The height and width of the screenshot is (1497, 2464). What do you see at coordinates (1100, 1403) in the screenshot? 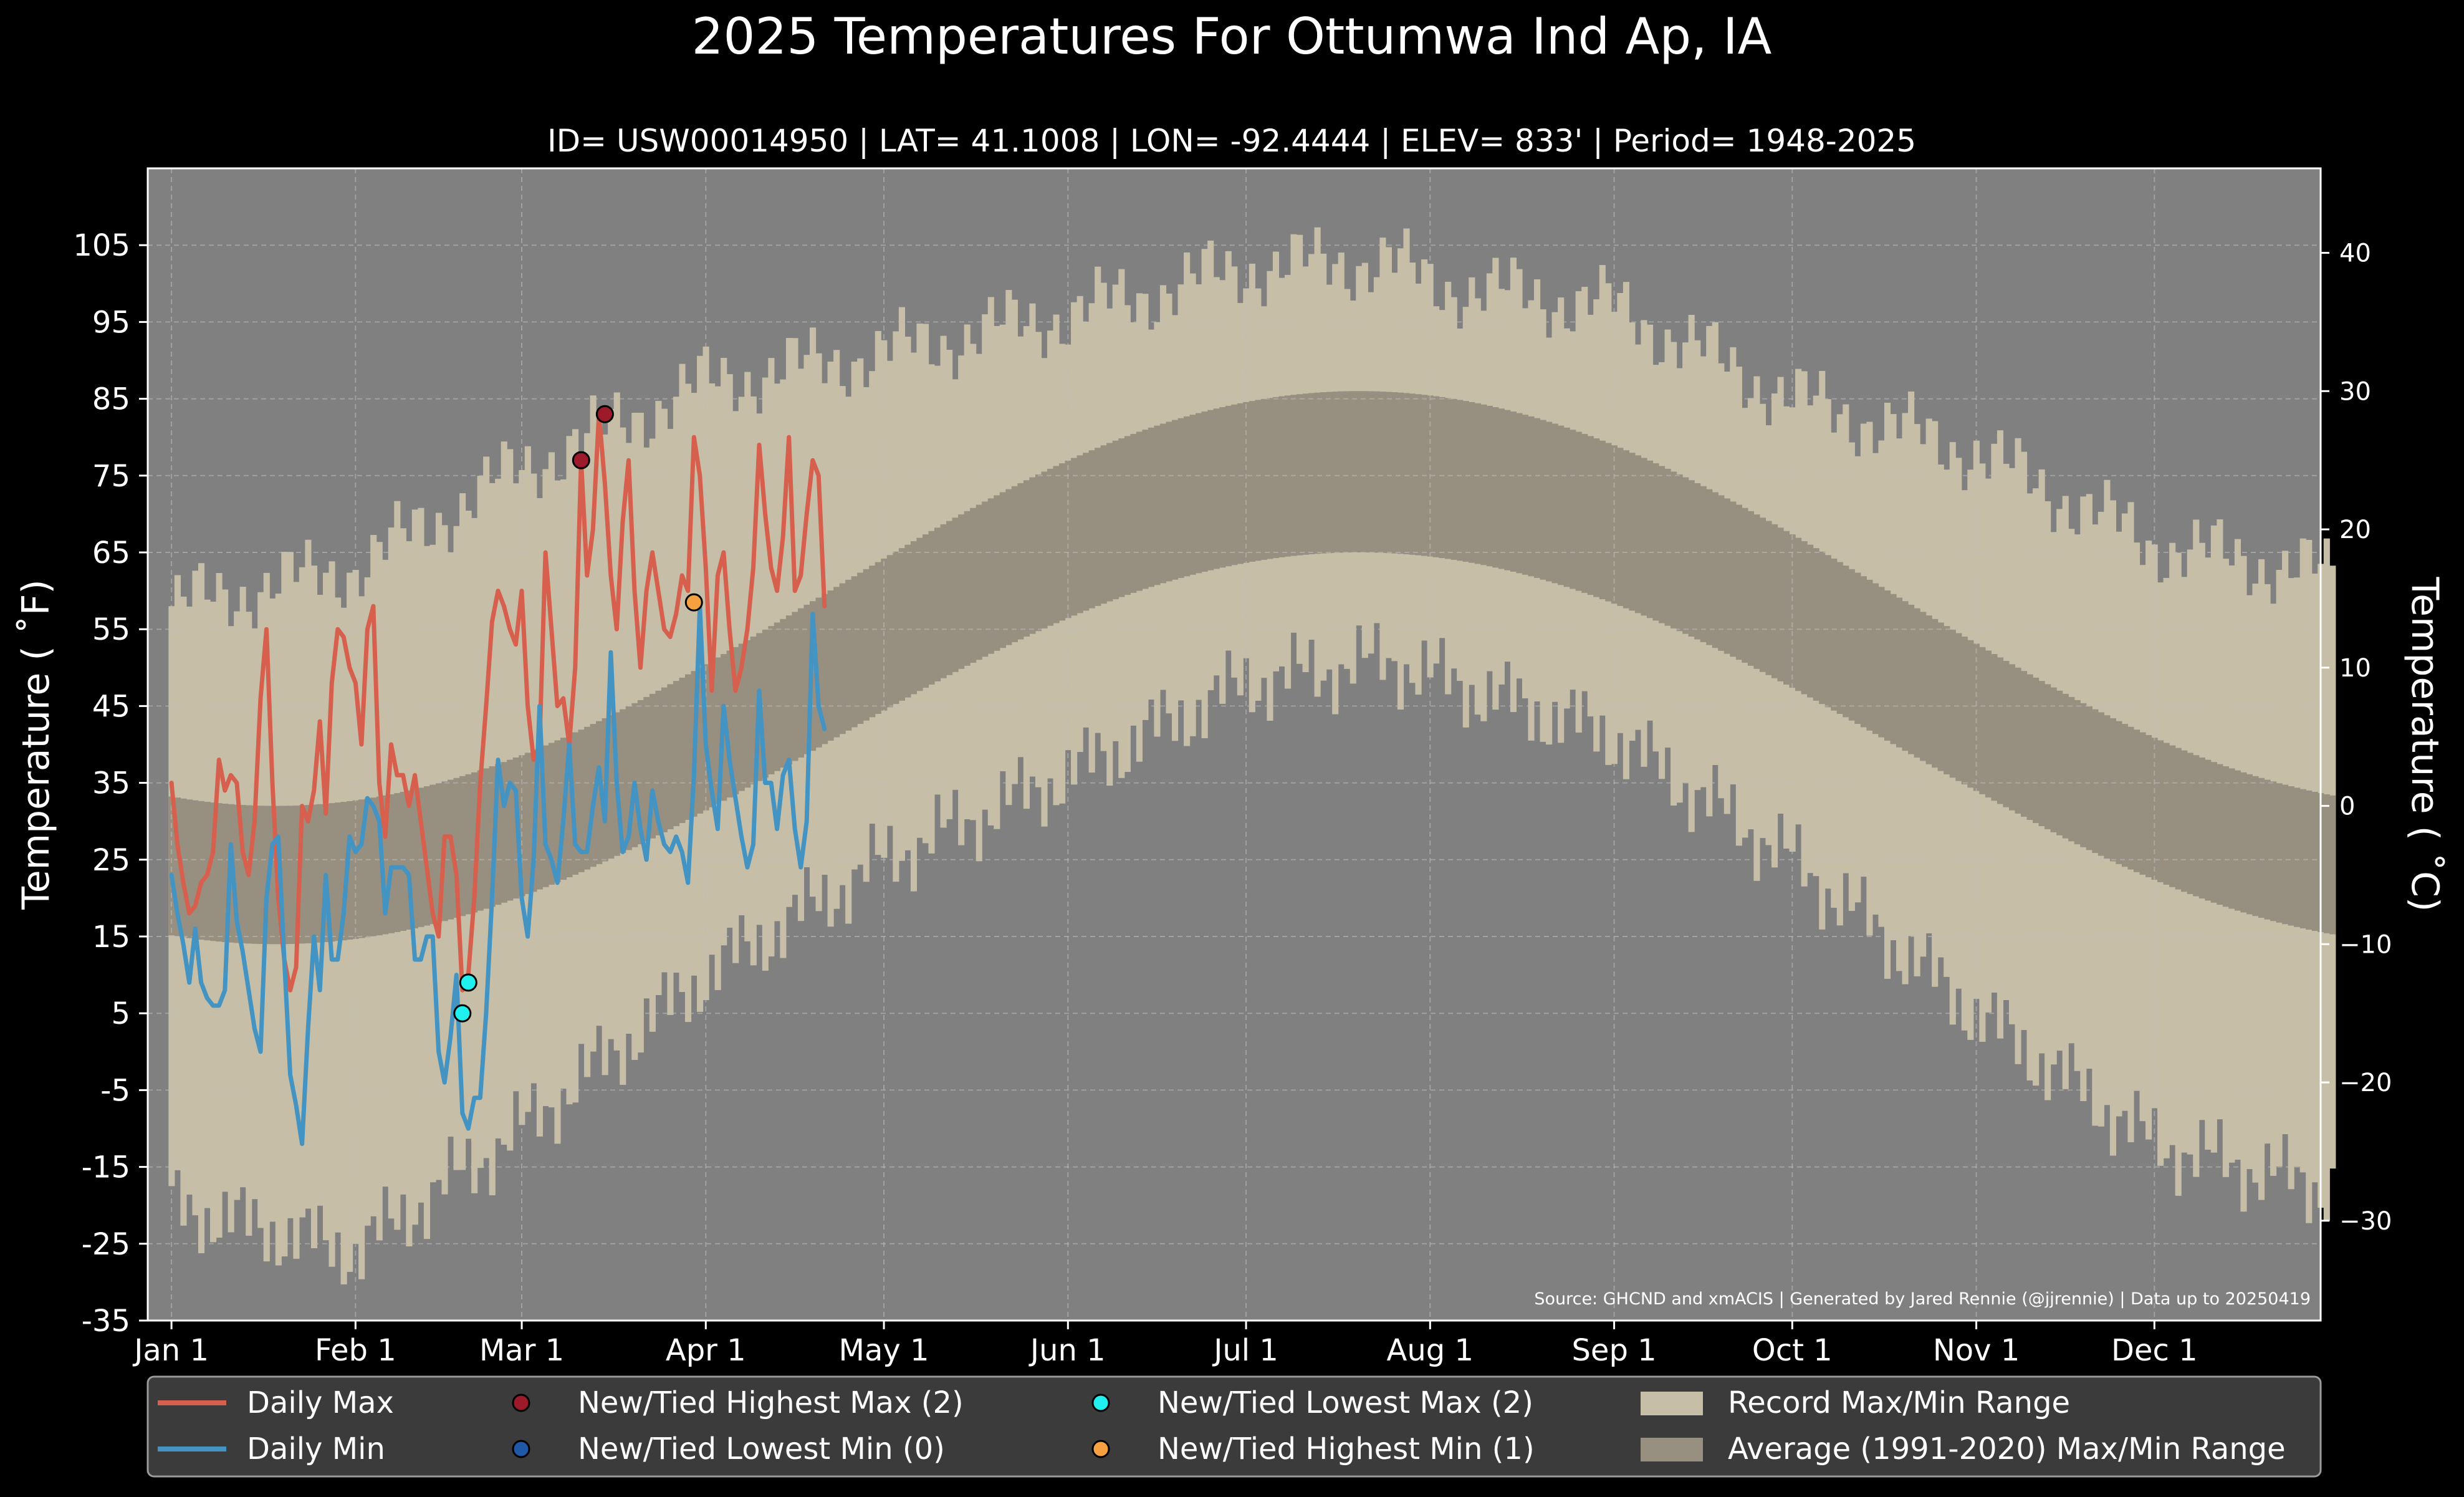
I see `legend-marker-lowest-max` at bounding box center [1100, 1403].